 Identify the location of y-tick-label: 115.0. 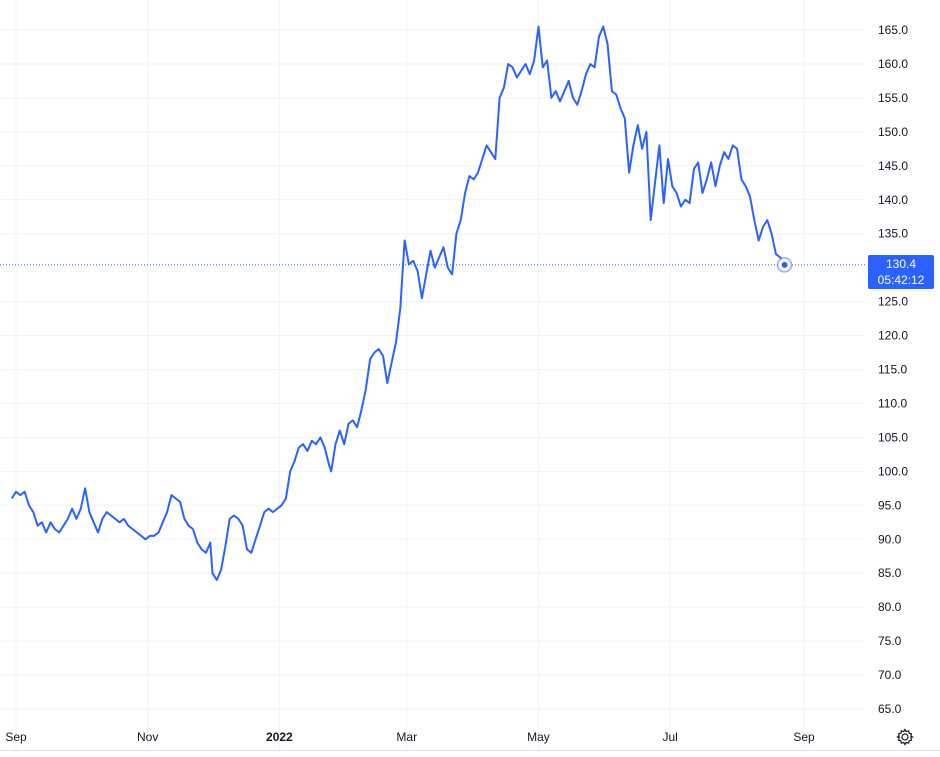
(892, 370).